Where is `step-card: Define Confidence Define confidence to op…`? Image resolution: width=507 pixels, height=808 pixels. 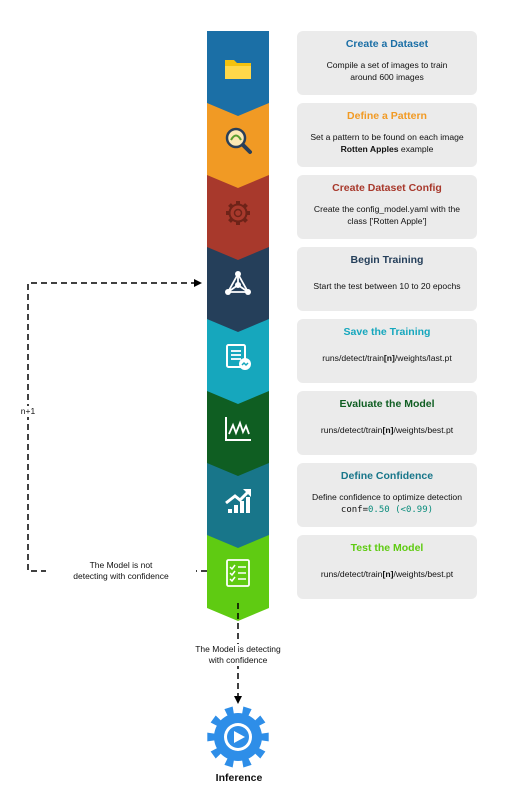 step-card: Define Confidence Define confidence to op… is located at coordinates (387, 495).